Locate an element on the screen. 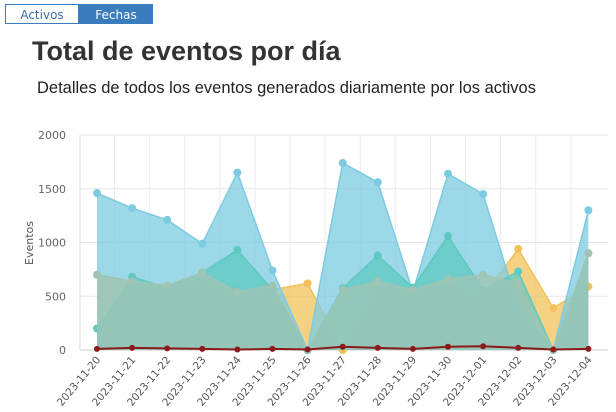 This screenshot has width=616, height=412. y-tick-label: 2000 is located at coordinates (52, 135).